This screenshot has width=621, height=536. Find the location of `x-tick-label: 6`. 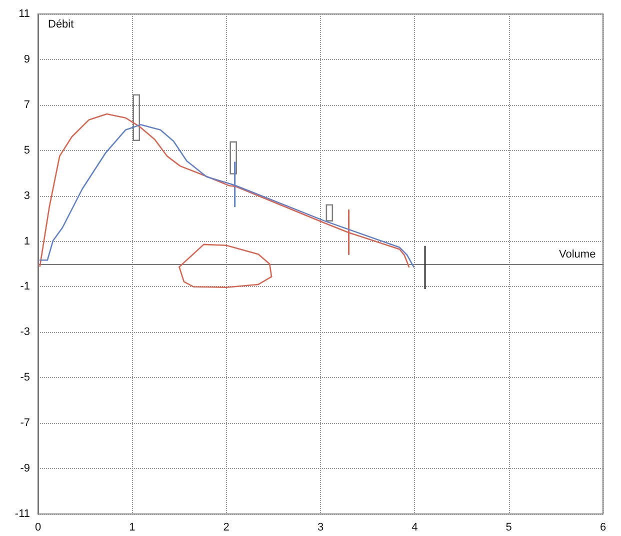

x-tick-label: 6 is located at coordinates (603, 528).